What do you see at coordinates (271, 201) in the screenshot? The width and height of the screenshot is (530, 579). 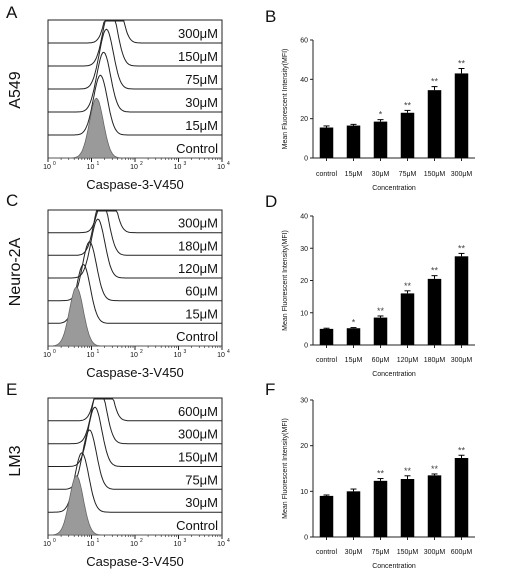 I see `panel-letter-d: D` at bounding box center [271, 201].